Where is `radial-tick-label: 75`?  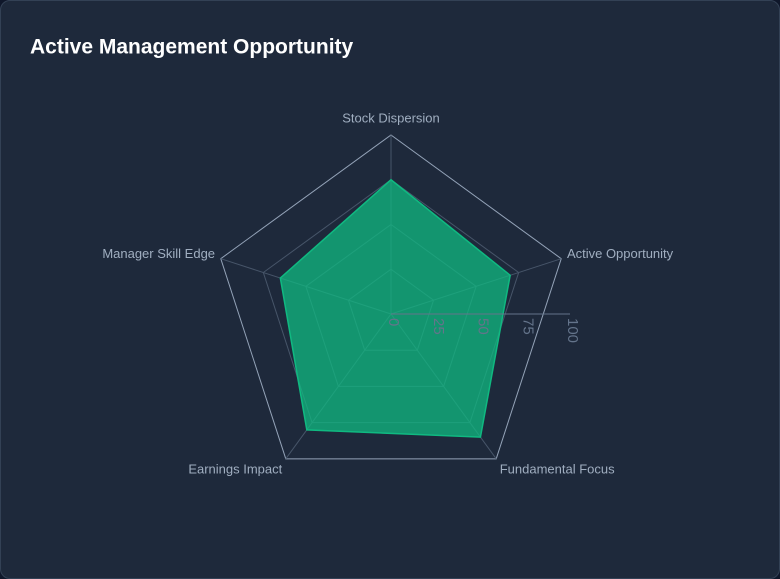
radial-tick-label: 75 is located at coordinates (527, 326).